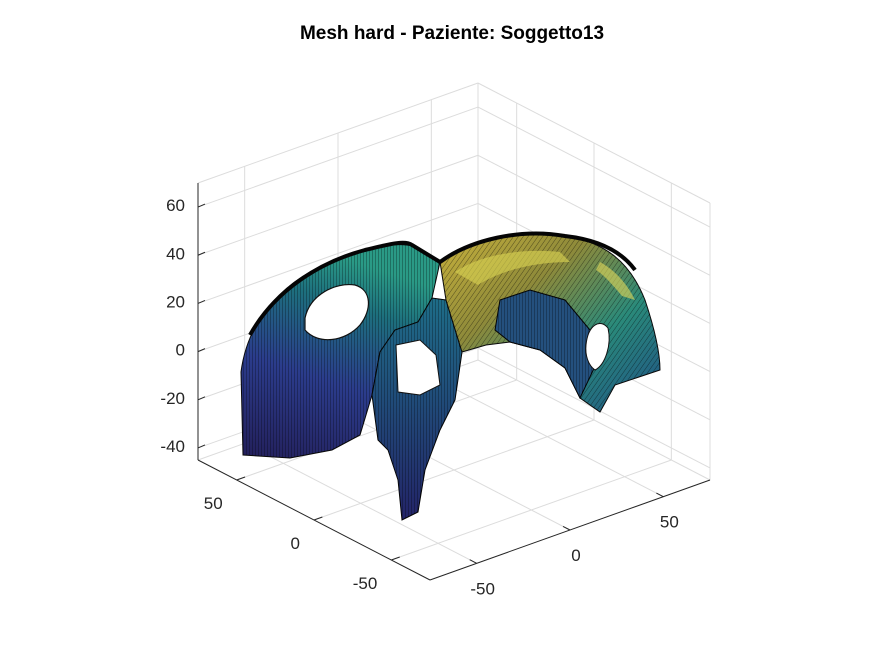 The height and width of the screenshot is (656, 875). I want to click on mesh-highlight, so click(512, 267).